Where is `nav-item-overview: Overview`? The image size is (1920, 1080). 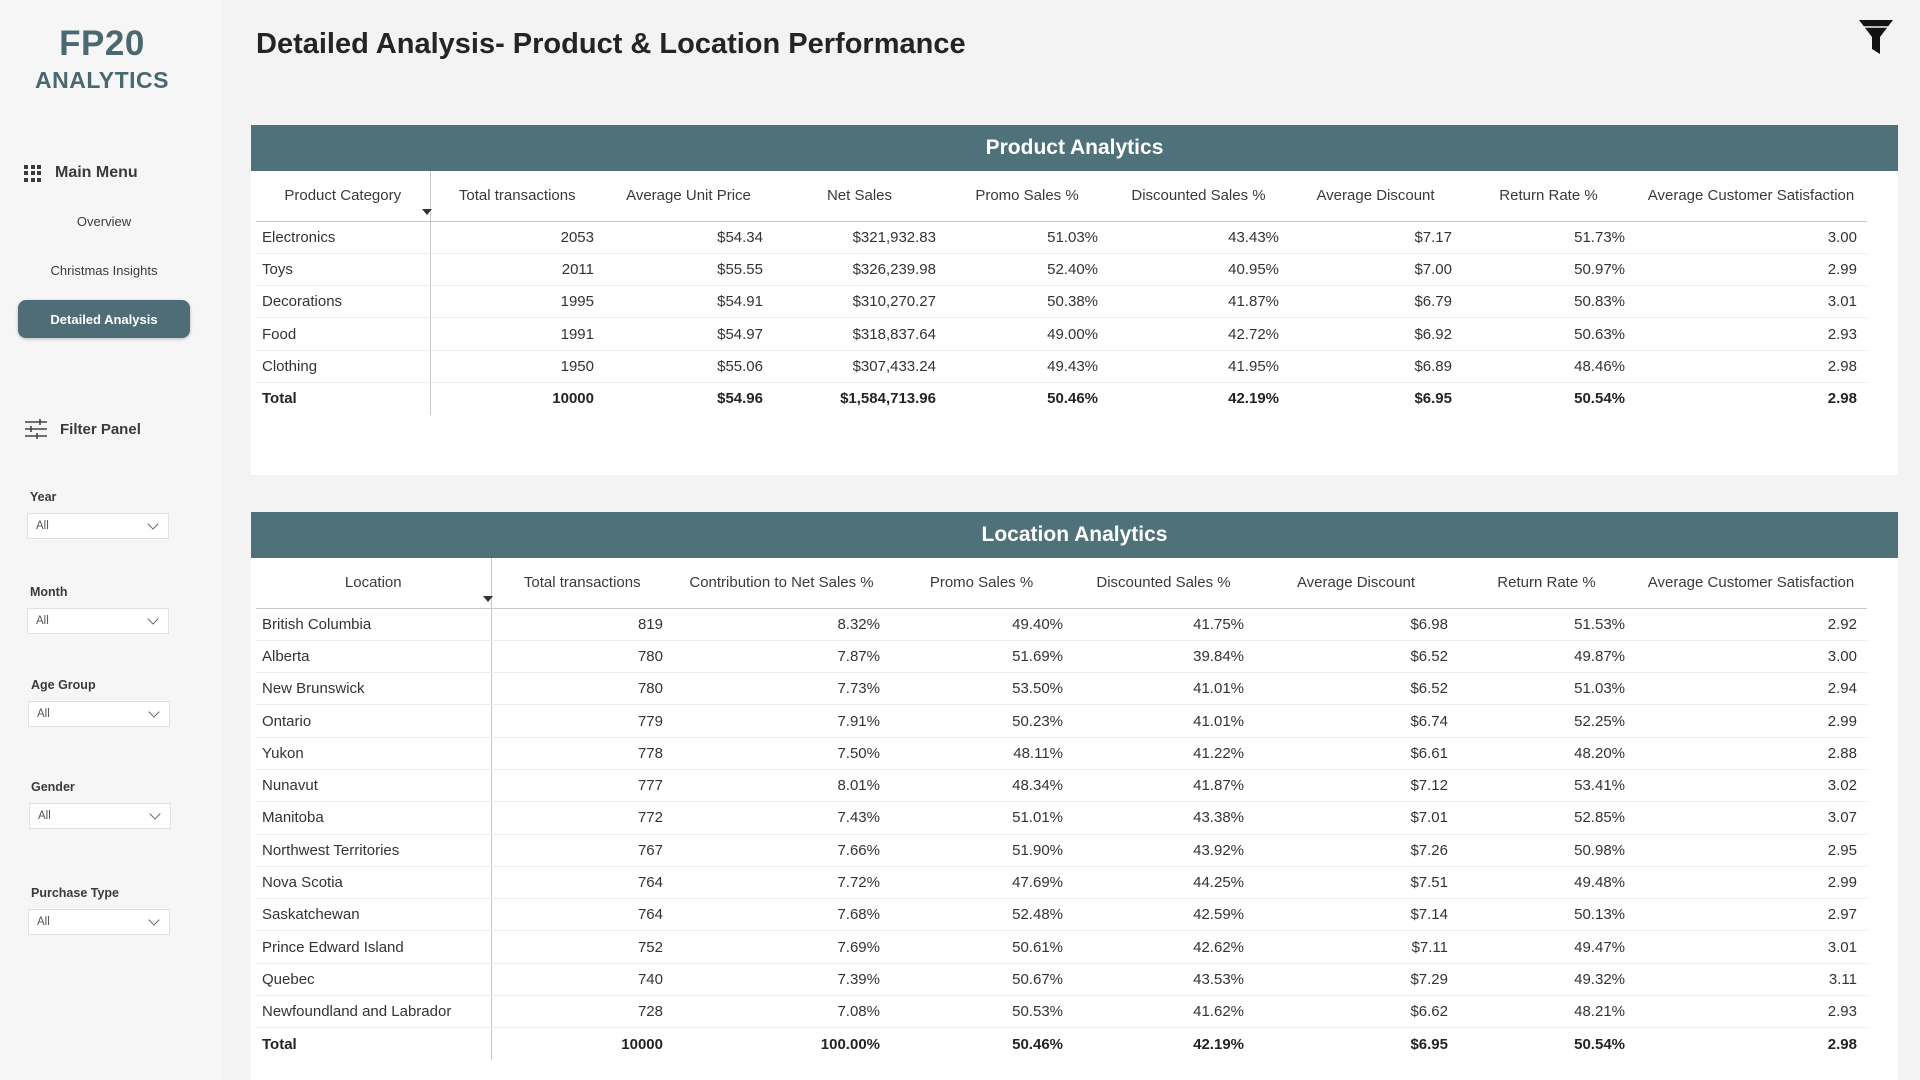
nav-item-overview: Overview is located at coordinates (104, 221).